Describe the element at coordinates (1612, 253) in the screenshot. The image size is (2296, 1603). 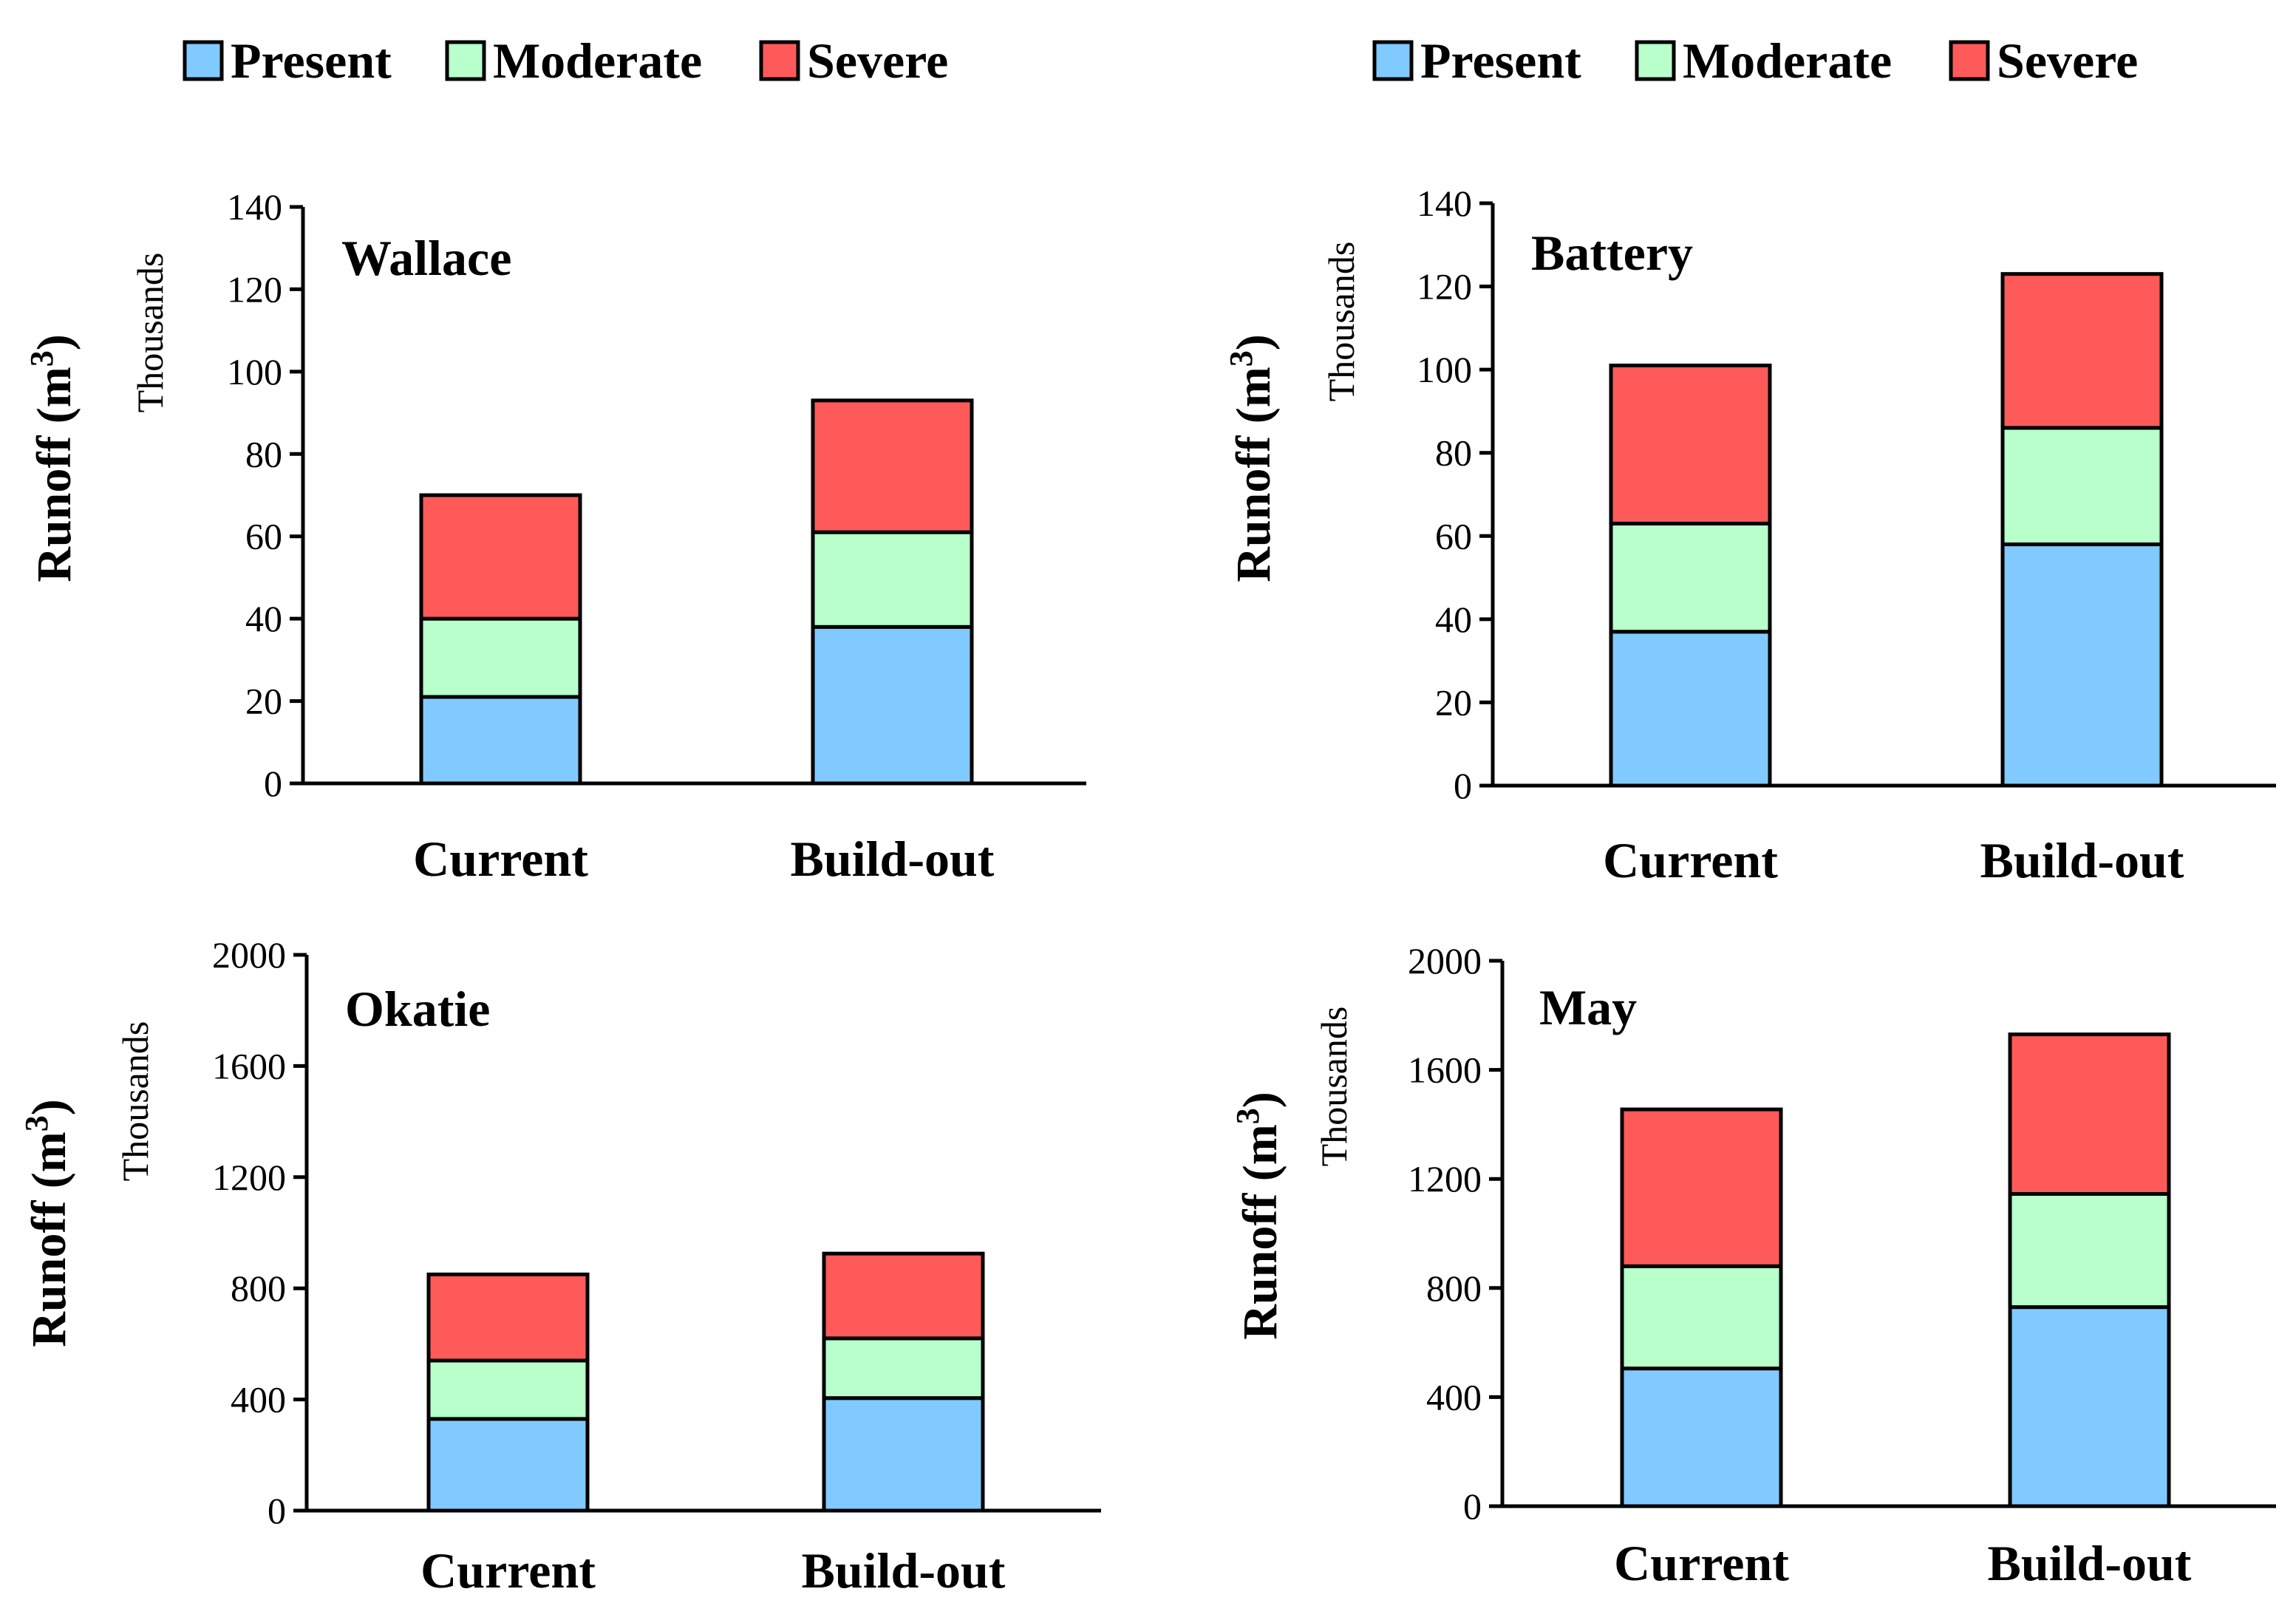
I see `chart-title: Battery` at that location.